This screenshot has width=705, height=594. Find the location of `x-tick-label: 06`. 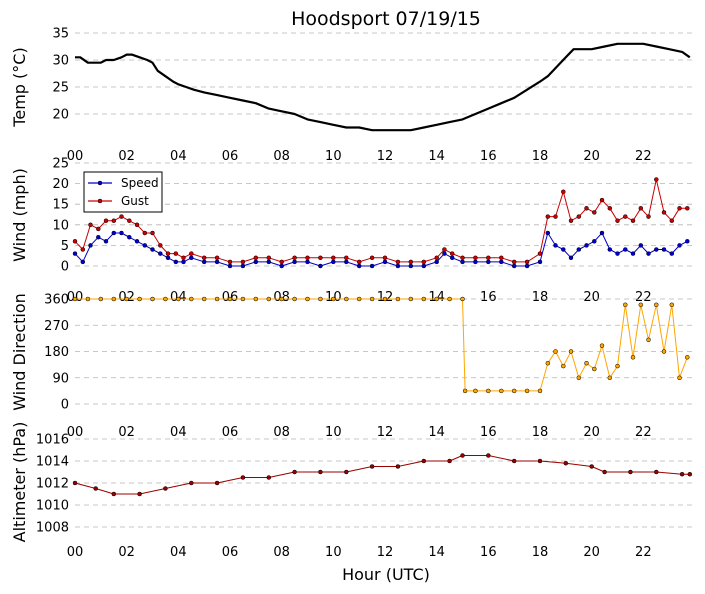

x-tick-label: 06 is located at coordinates (230, 156).